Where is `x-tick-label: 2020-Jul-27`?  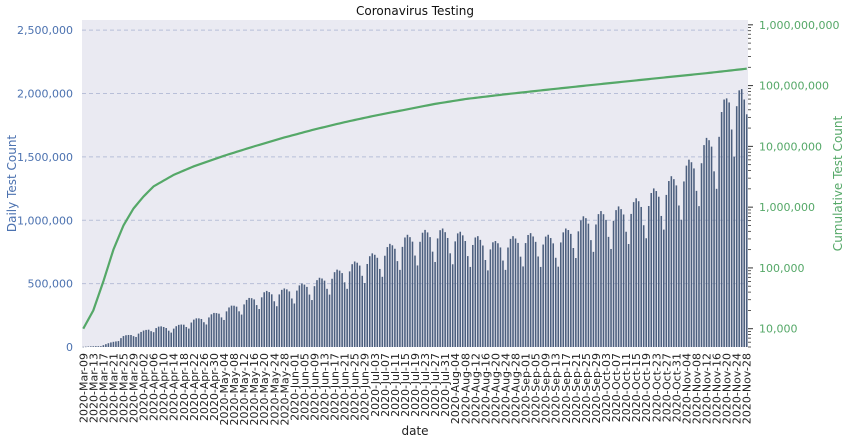
x-tick-label: 2020-Jul-27 is located at coordinates (435, 385).